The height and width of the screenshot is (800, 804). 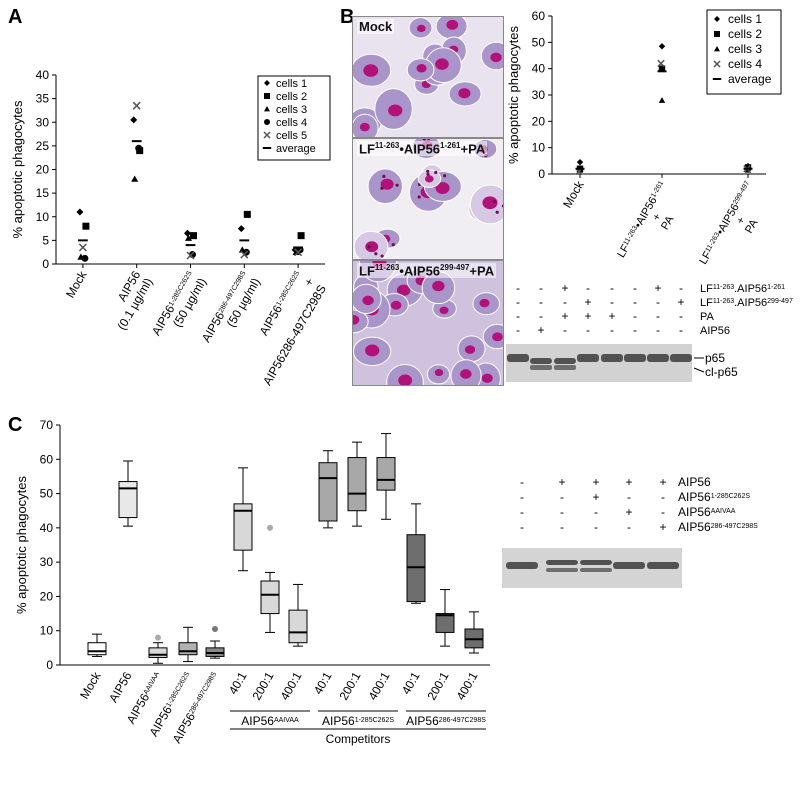 I want to click on b-x-label-mock: Mock, so click(x=573, y=194).